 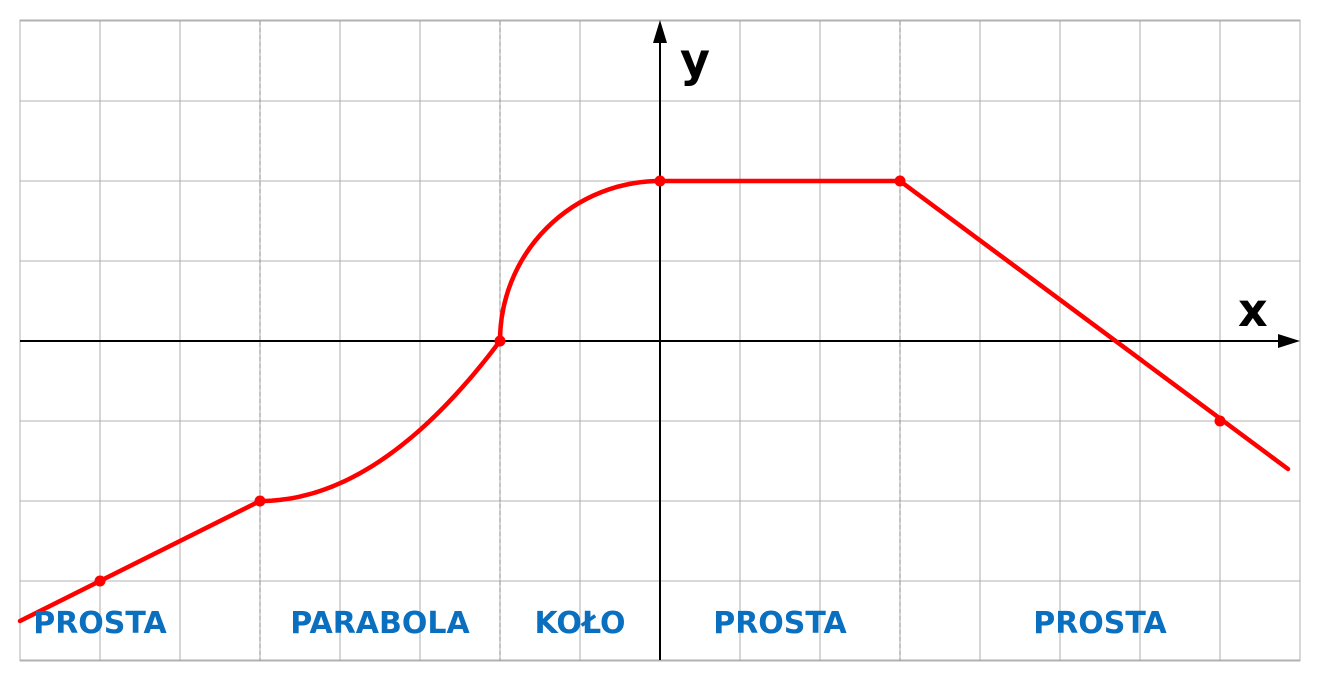 What do you see at coordinates (695, 60) in the screenshot?
I see `y-axis-label: y` at bounding box center [695, 60].